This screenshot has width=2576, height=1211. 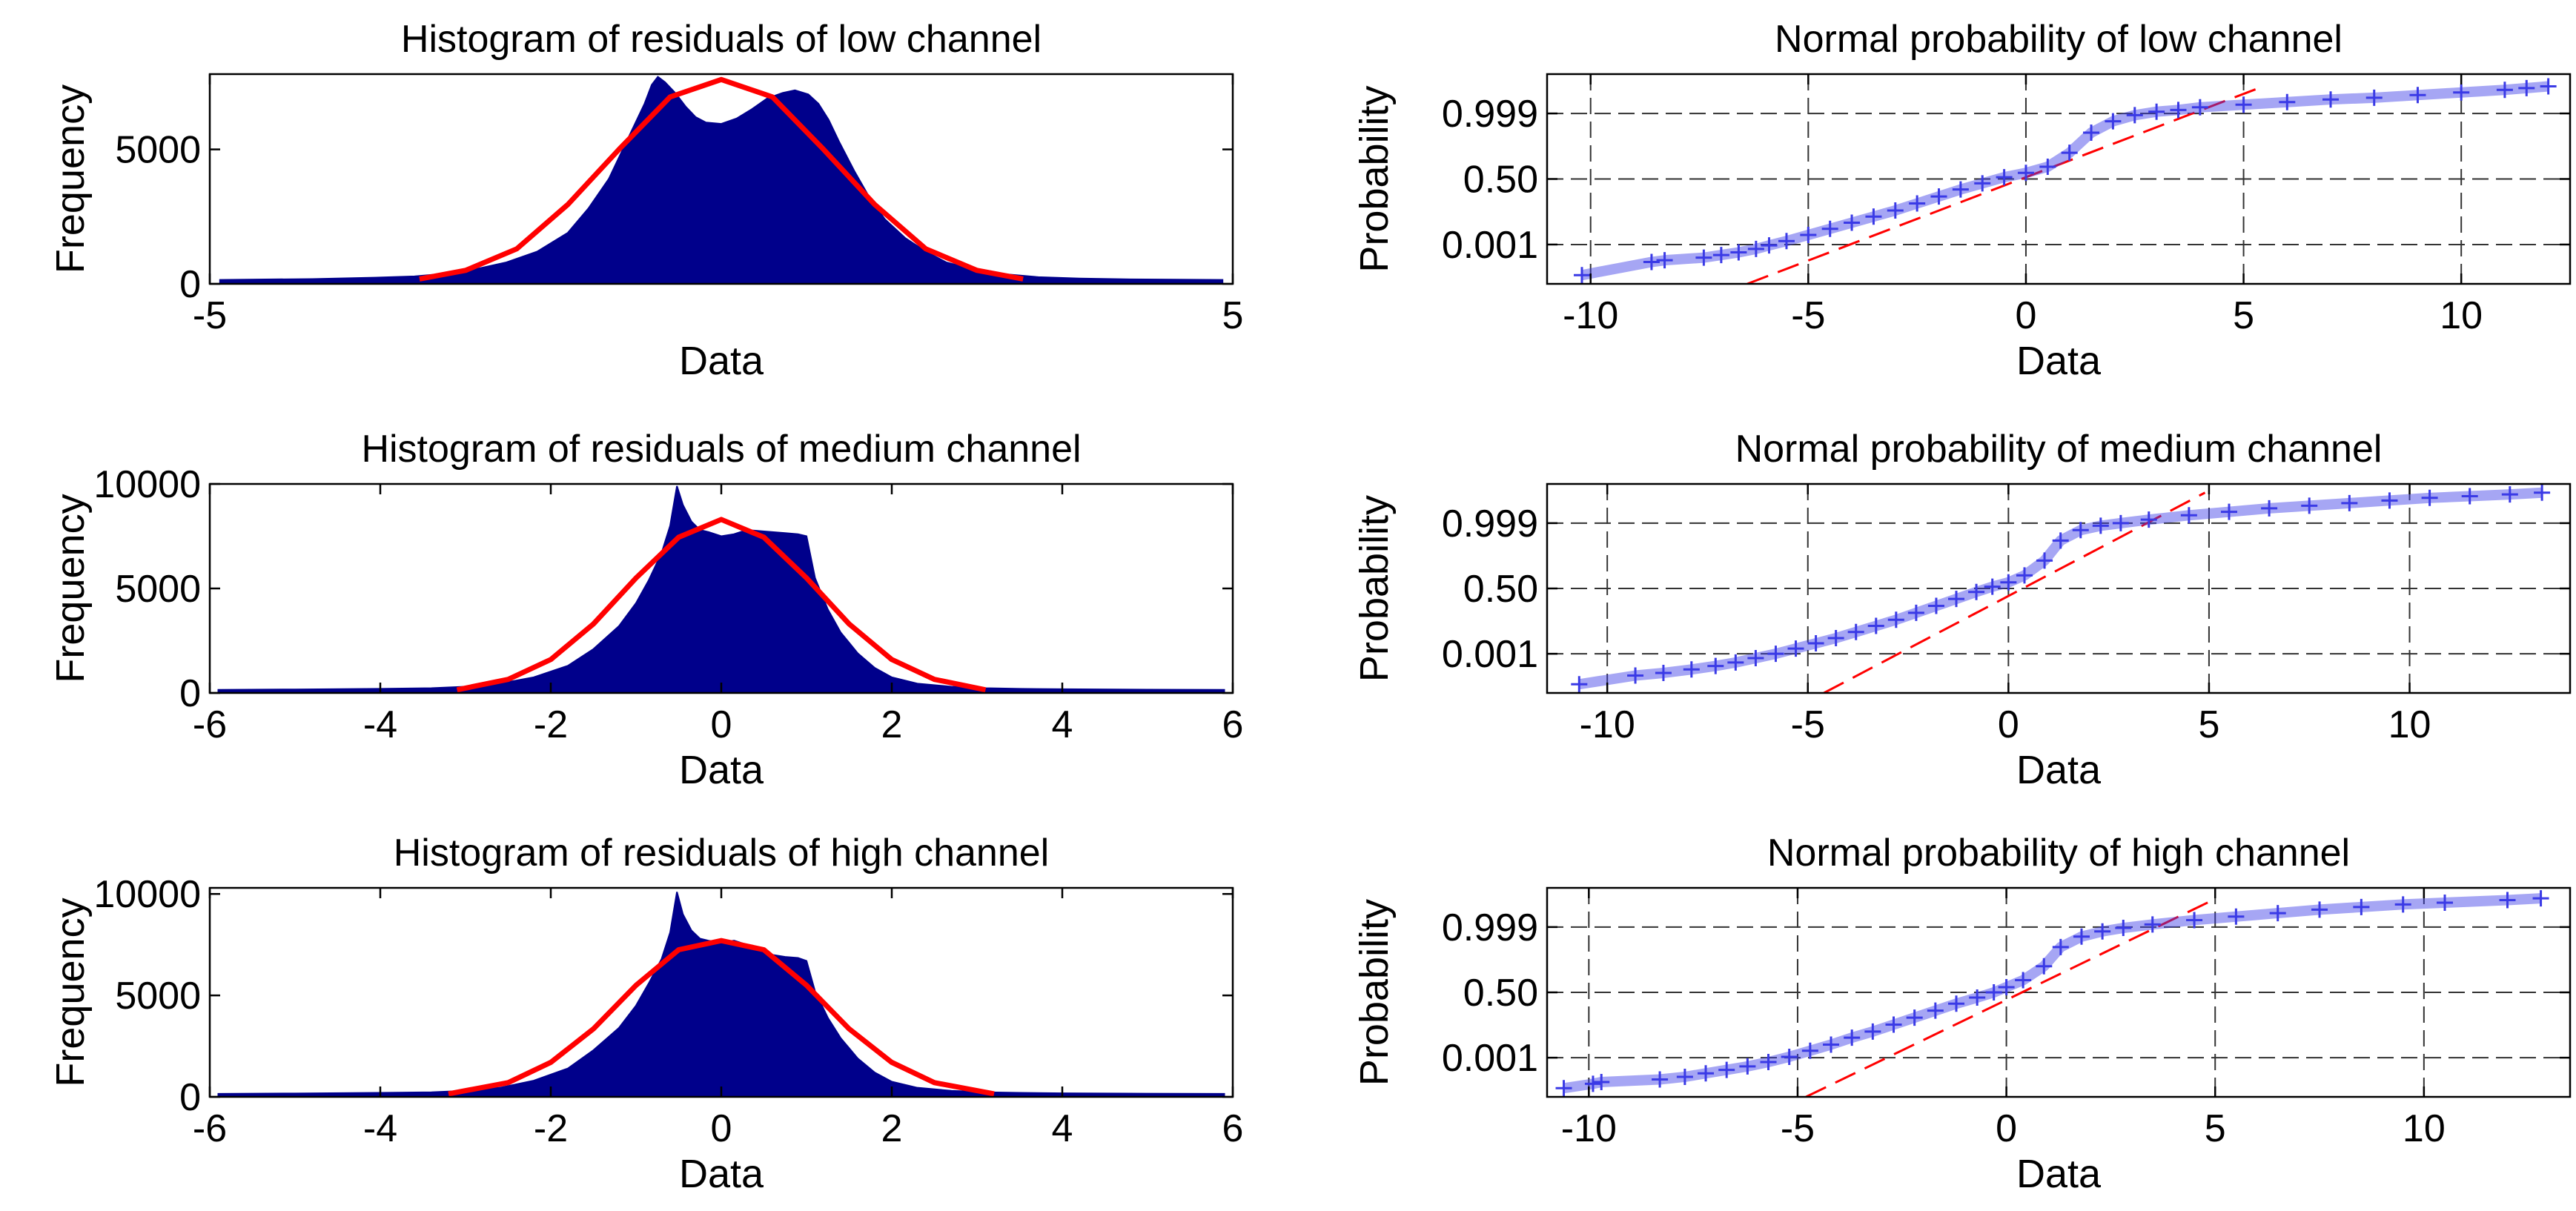 What do you see at coordinates (2014, 592) in the screenshot?
I see `reference-line` at bounding box center [2014, 592].